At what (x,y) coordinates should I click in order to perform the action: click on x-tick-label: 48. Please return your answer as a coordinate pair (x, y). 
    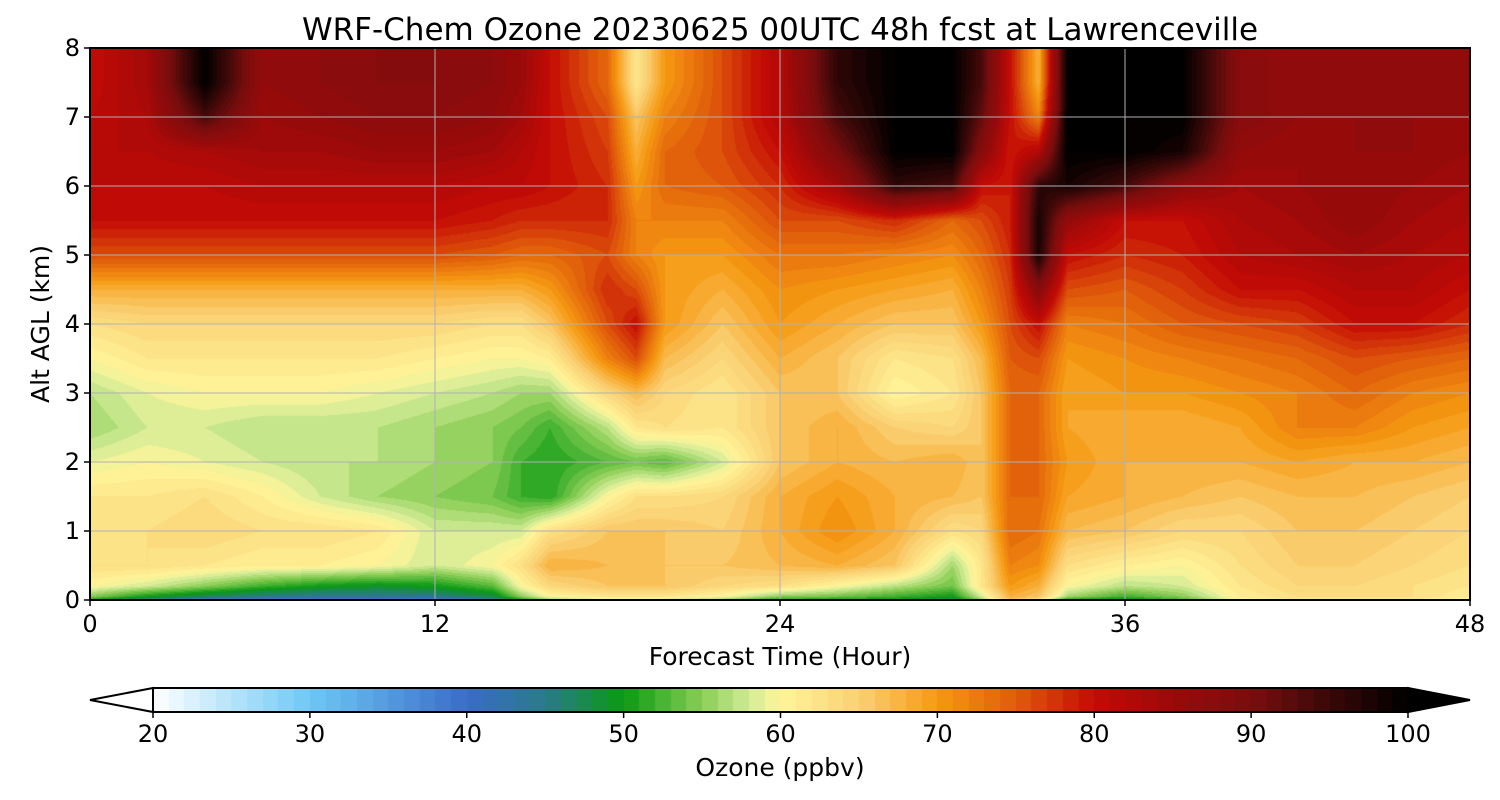
    Looking at the image, I should click on (1470, 624).